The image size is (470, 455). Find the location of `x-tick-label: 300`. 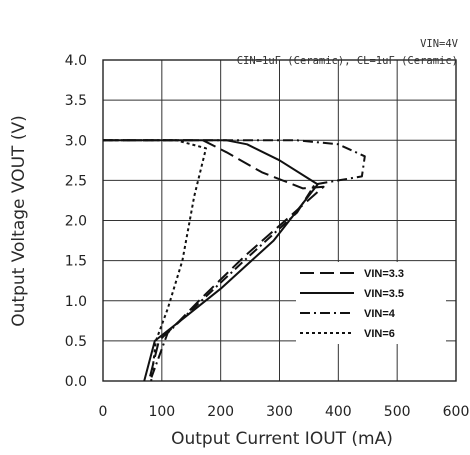

x-tick-label: 300 is located at coordinates (279, 412).